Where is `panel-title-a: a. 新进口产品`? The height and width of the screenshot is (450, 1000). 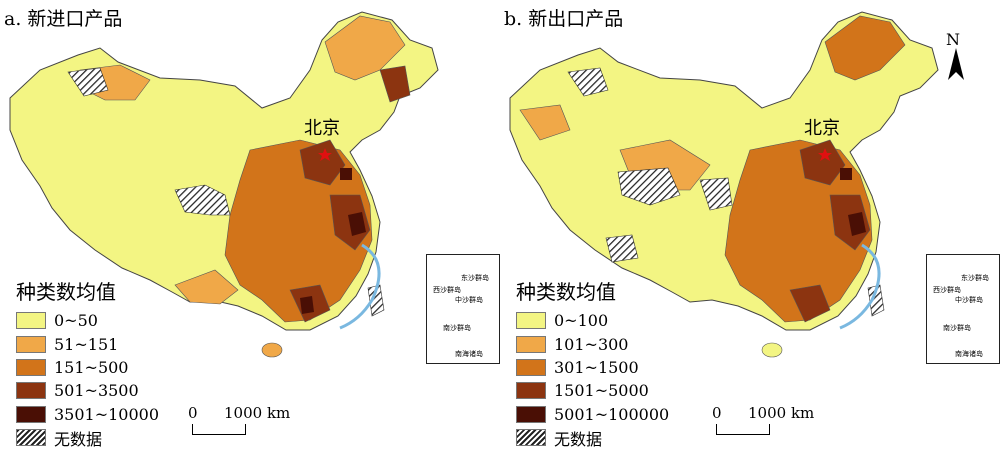
panel-title-a: a. 新进口产品 is located at coordinates (63, 19).